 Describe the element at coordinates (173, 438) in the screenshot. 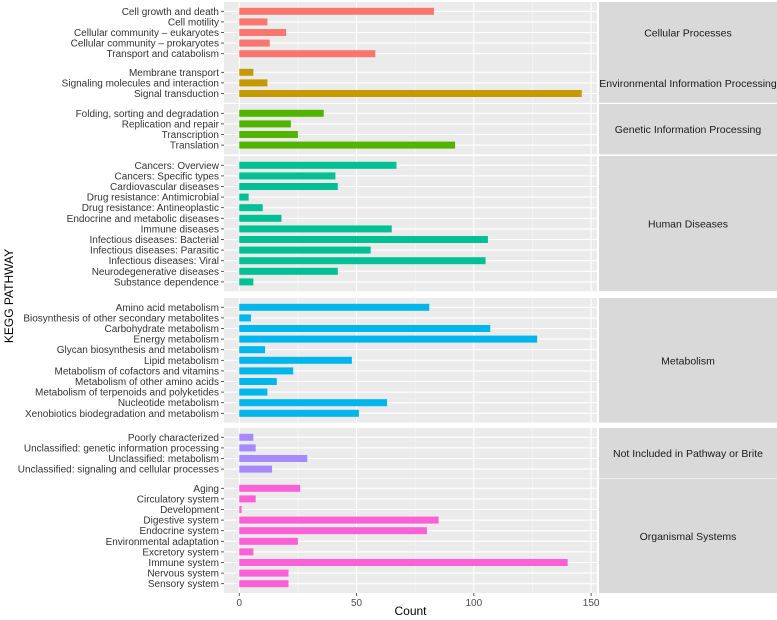

I see `category-label: Poorly characterized` at that location.